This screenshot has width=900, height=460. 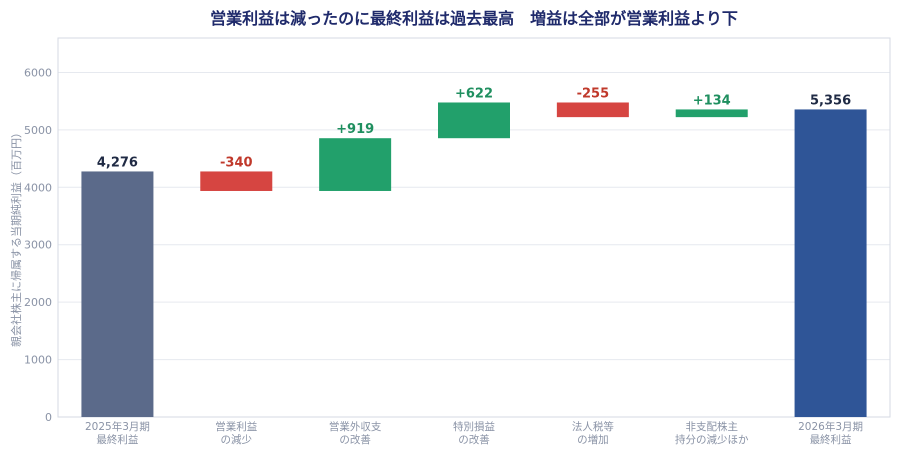 I want to click on bar-value-label: +622, so click(x=474, y=93).